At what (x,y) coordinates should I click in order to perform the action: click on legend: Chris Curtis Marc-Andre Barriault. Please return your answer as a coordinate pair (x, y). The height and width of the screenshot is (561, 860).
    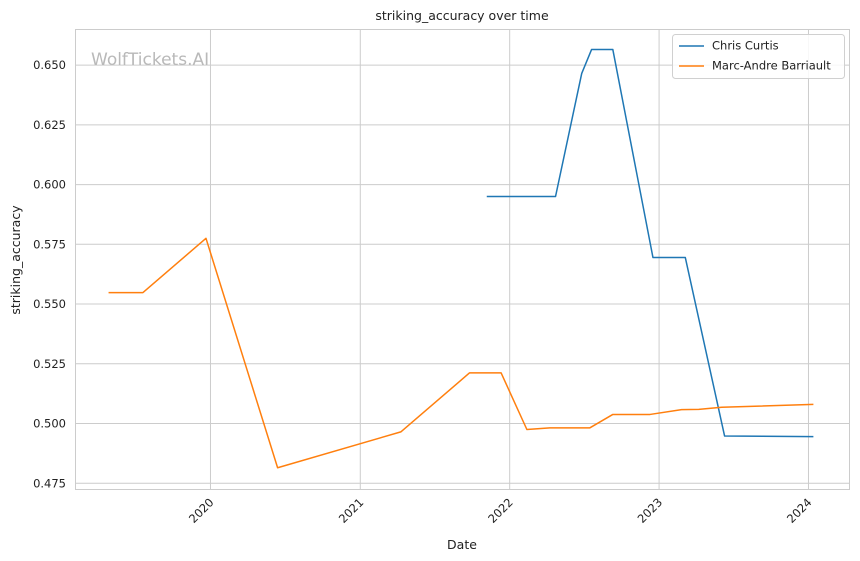
    Looking at the image, I should click on (758, 56).